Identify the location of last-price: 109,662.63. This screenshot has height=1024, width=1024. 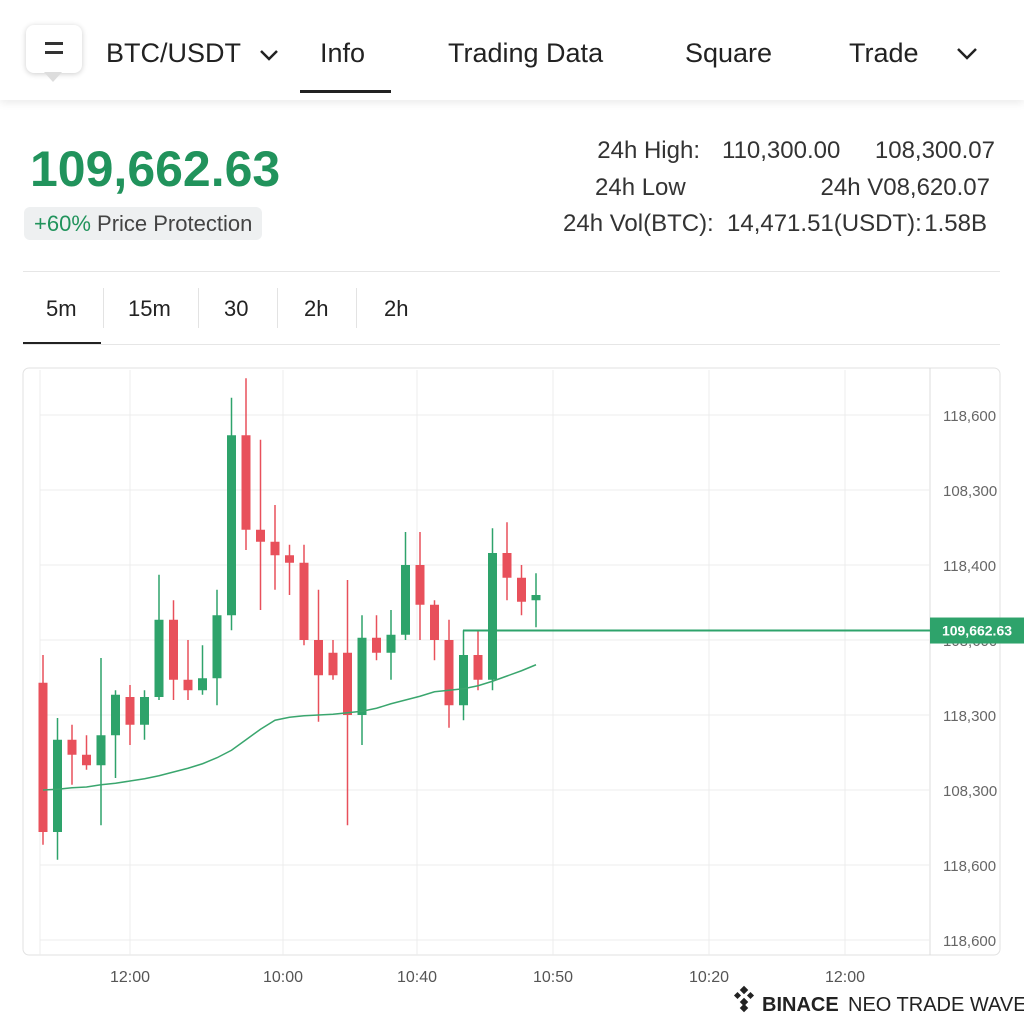
(155, 169).